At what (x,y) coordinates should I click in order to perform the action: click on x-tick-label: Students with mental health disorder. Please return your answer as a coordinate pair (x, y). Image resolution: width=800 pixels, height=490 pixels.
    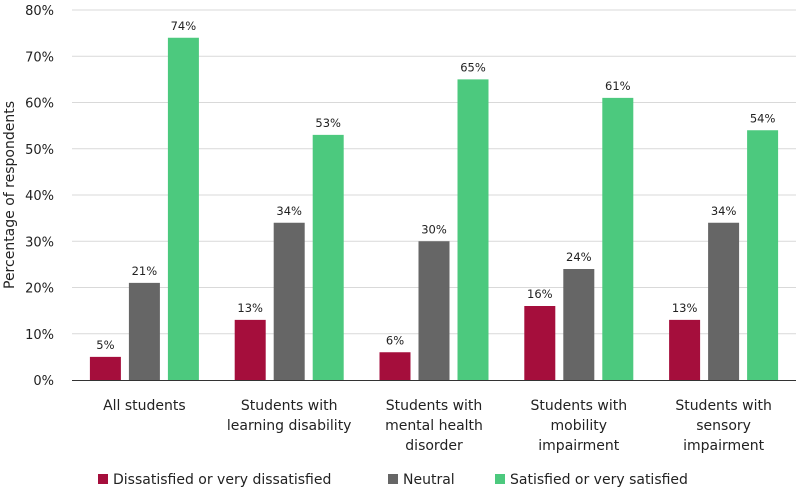
    Looking at the image, I should click on (434, 426).